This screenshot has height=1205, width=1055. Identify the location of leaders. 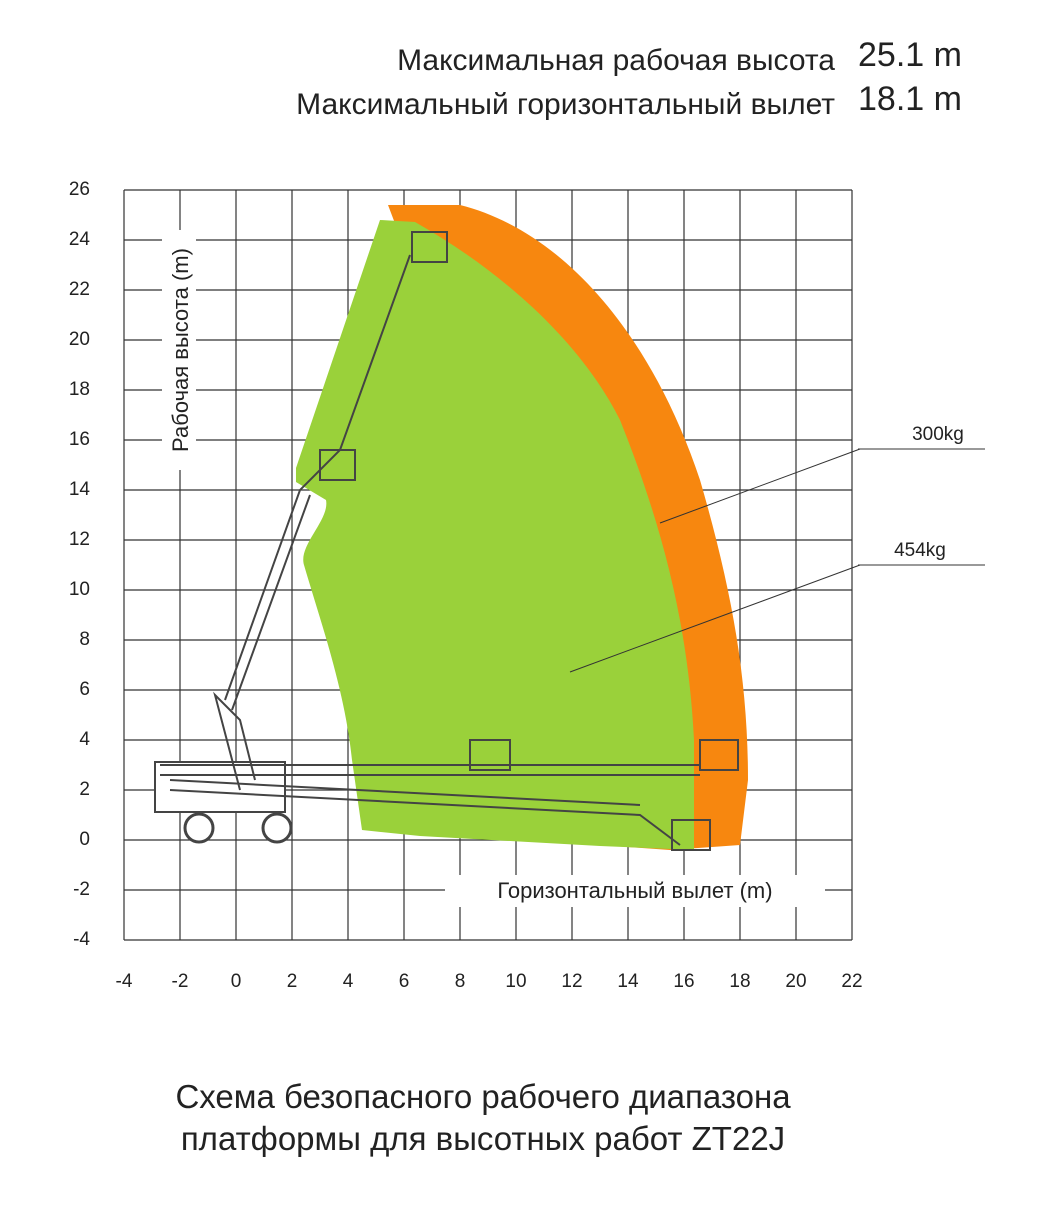
(777, 560).